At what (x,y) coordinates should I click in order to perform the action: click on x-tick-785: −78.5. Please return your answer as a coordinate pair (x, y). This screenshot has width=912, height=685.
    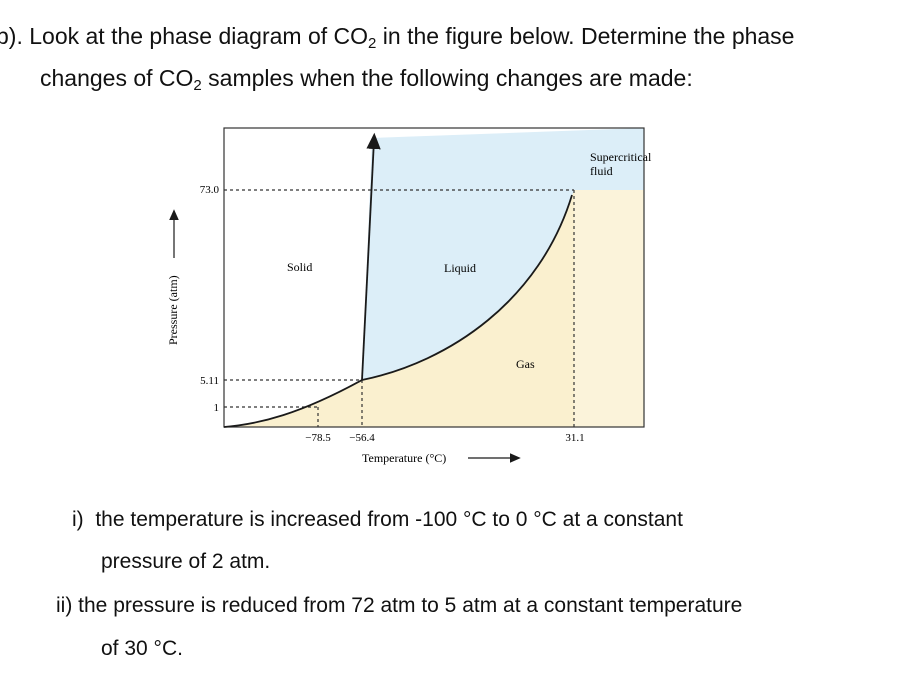
    Looking at the image, I should click on (318, 438).